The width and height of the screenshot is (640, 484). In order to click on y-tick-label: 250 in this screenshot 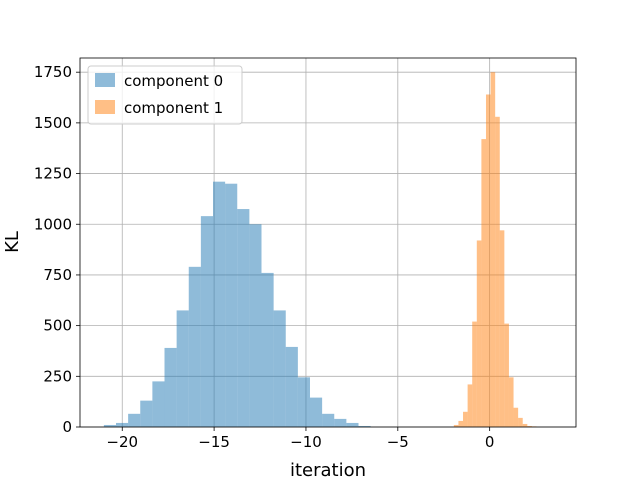, I will do `click(57, 376)`.